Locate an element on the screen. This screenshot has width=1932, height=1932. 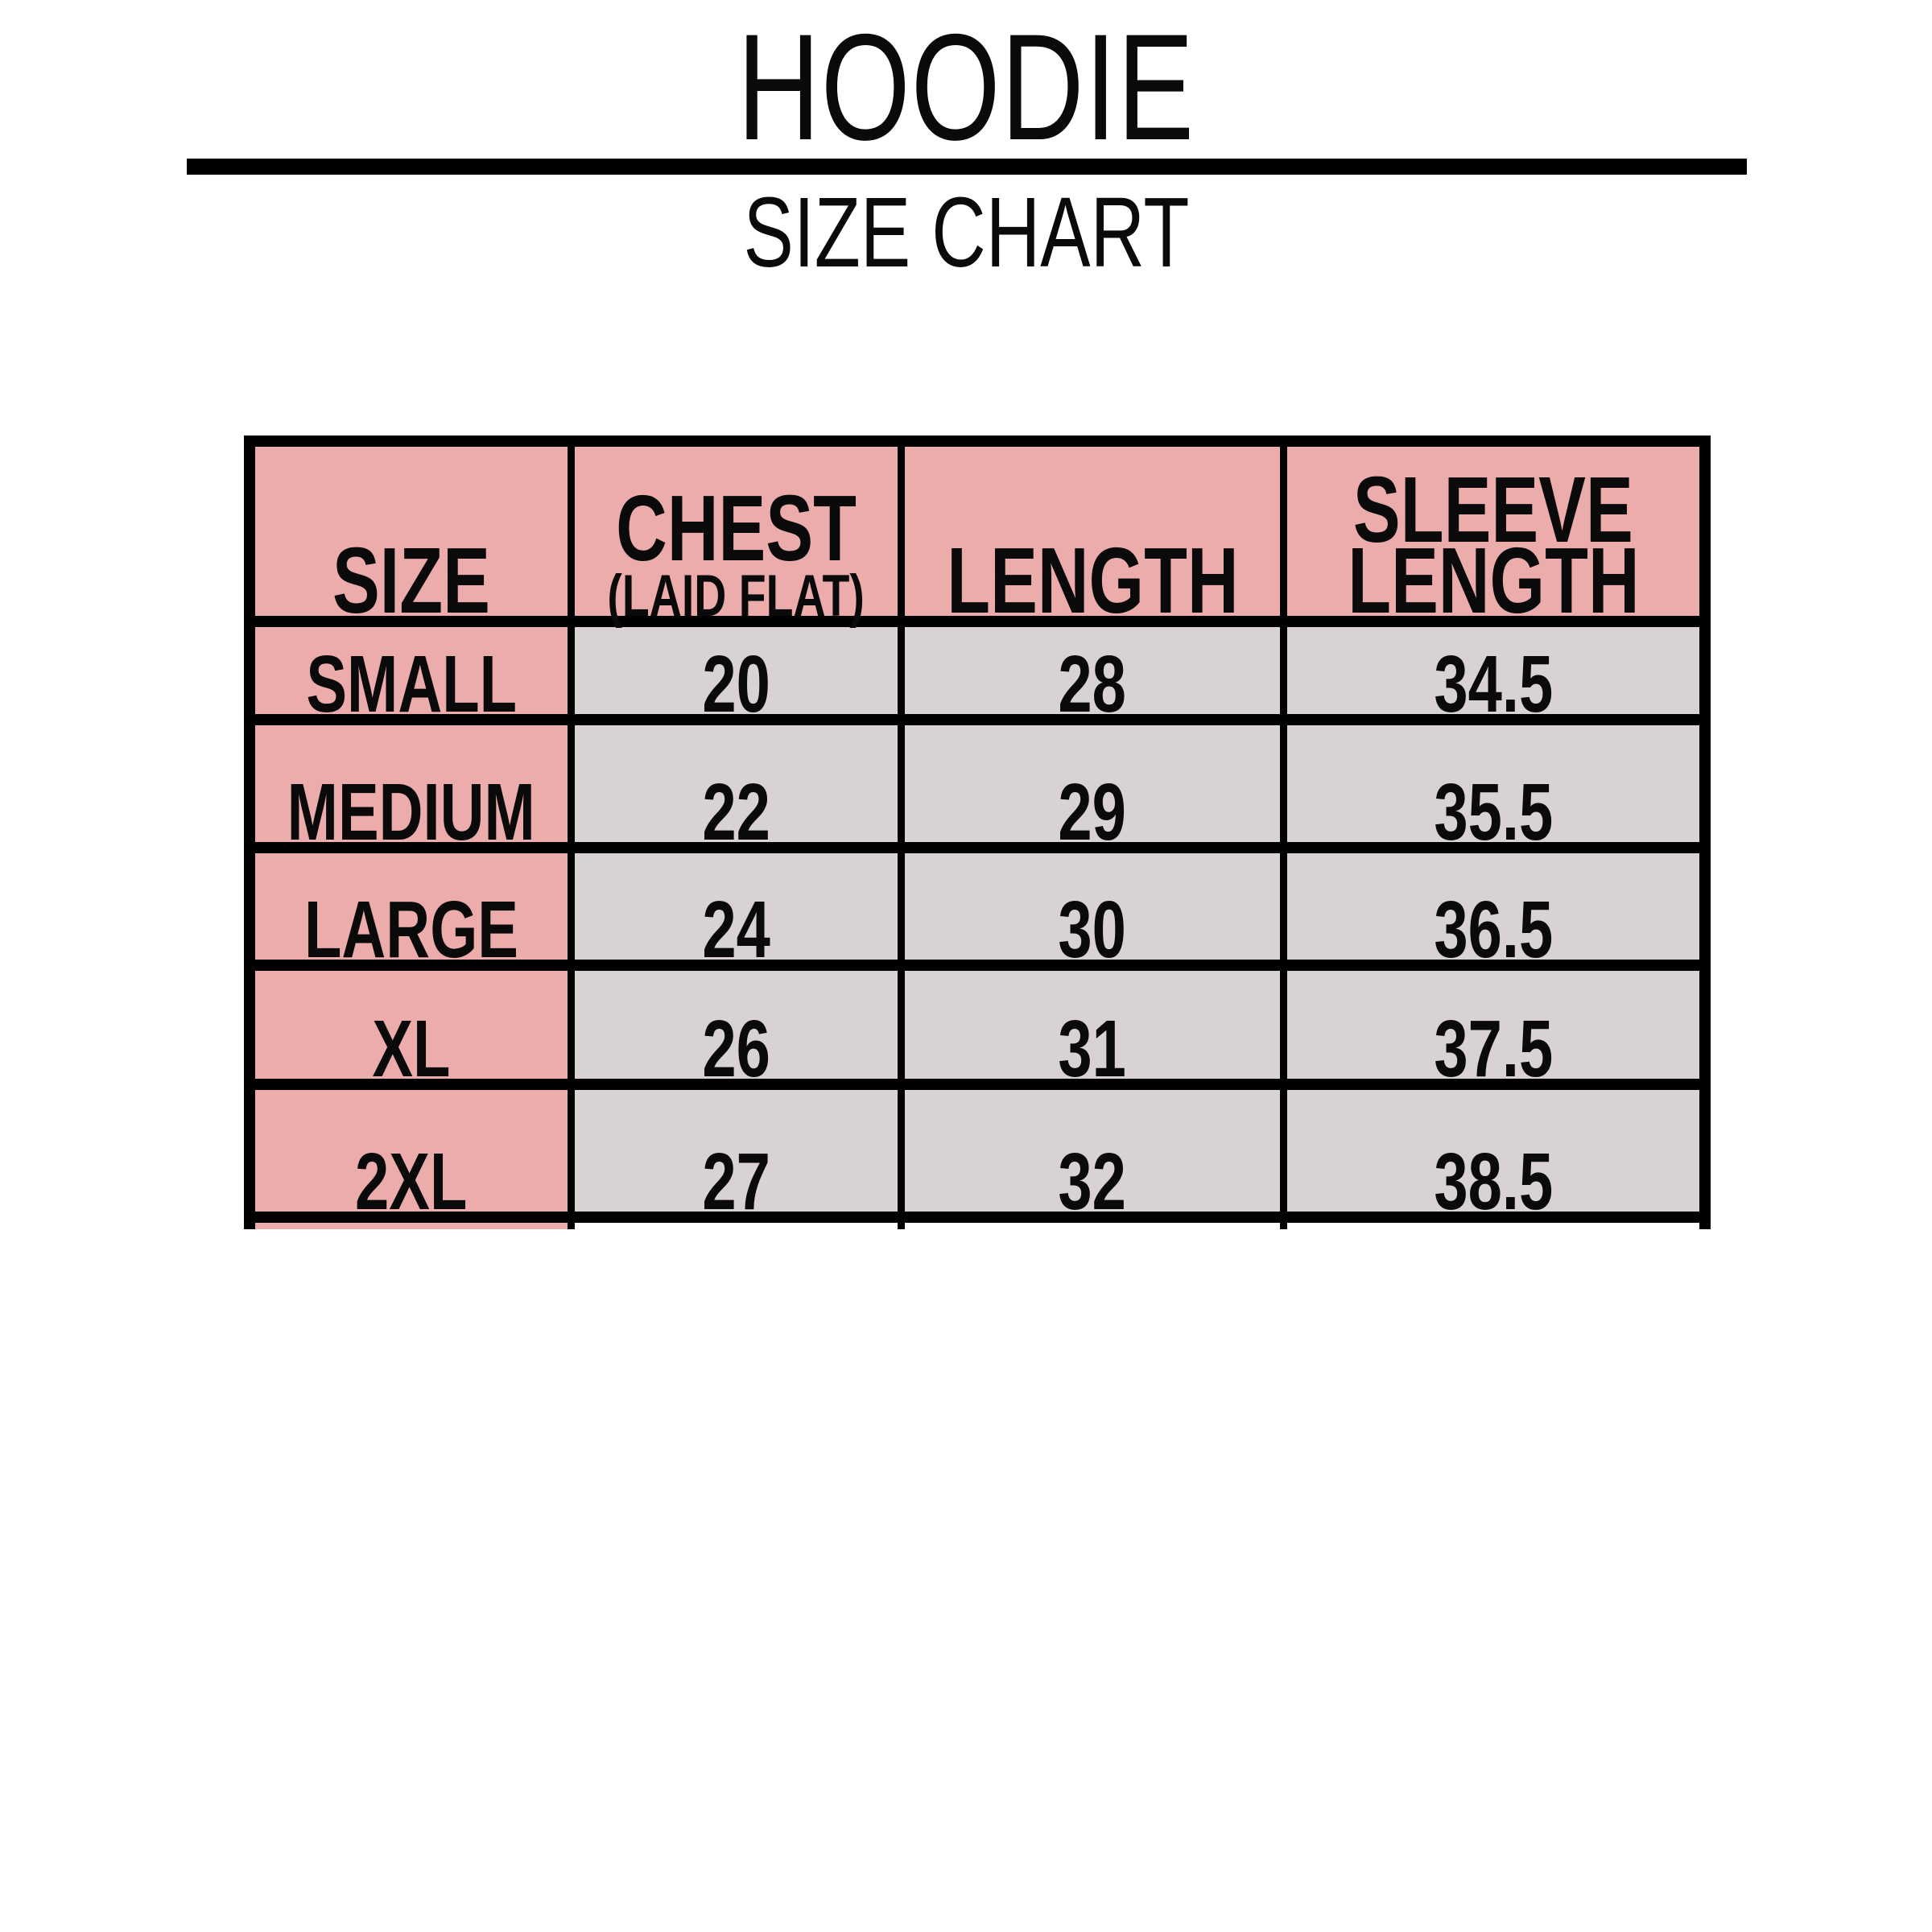
row-label-medium: MEDIUM is located at coordinates (411, 788).